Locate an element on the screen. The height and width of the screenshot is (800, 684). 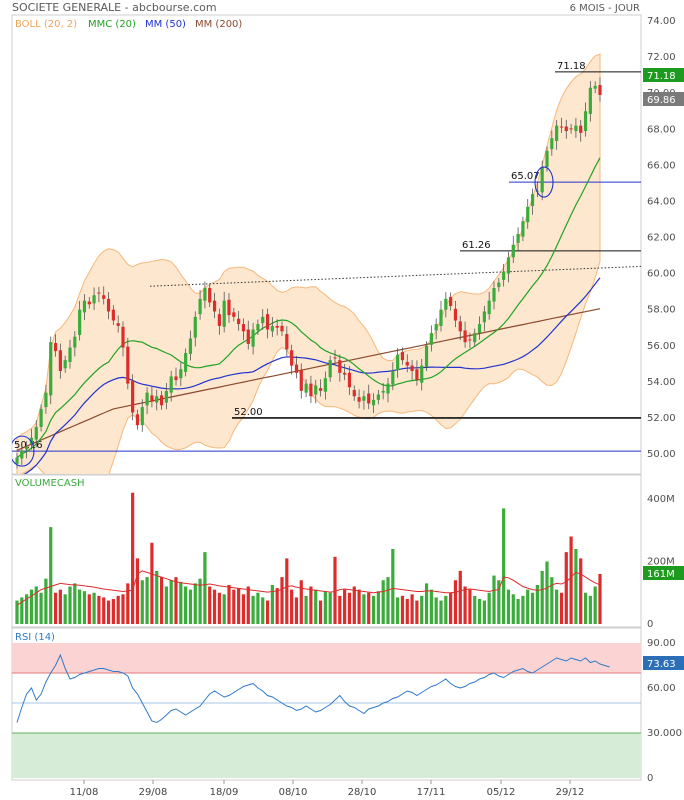
last-price-badge-bg is located at coordinates (663, 99).